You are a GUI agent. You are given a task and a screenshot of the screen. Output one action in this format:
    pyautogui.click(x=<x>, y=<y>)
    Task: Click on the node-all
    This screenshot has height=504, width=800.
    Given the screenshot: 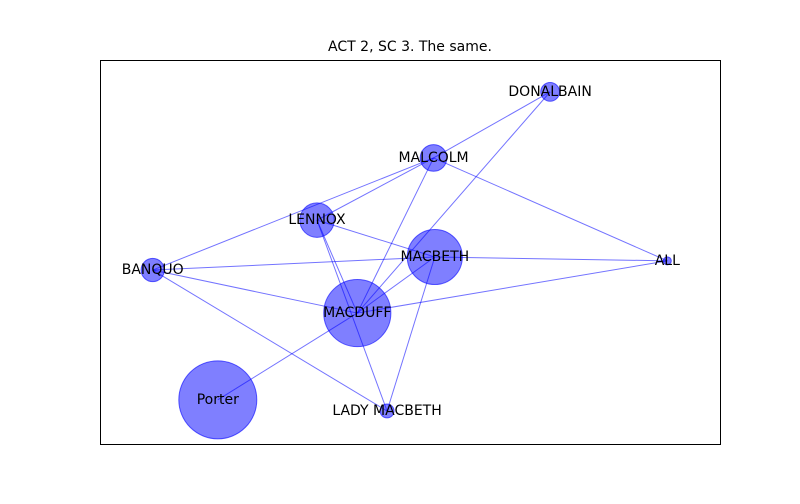 What is the action you would take?
    pyautogui.click(x=667, y=261)
    